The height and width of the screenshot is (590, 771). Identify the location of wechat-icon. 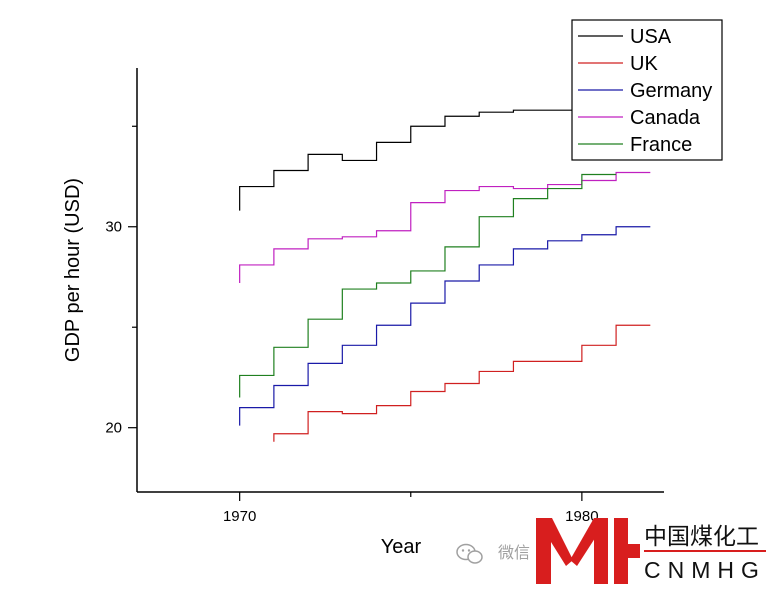
(469, 553).